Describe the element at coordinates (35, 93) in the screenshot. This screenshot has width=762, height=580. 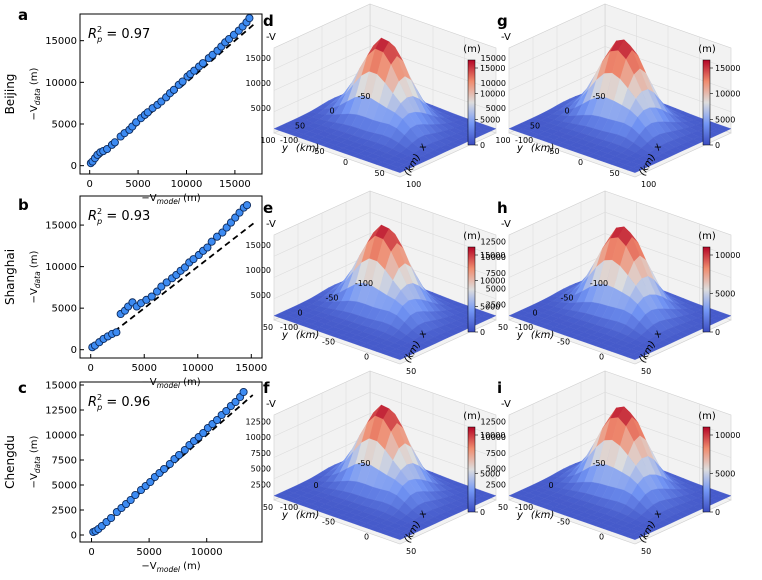
I see `y-axis-label: −Vdata (m)` at that location.